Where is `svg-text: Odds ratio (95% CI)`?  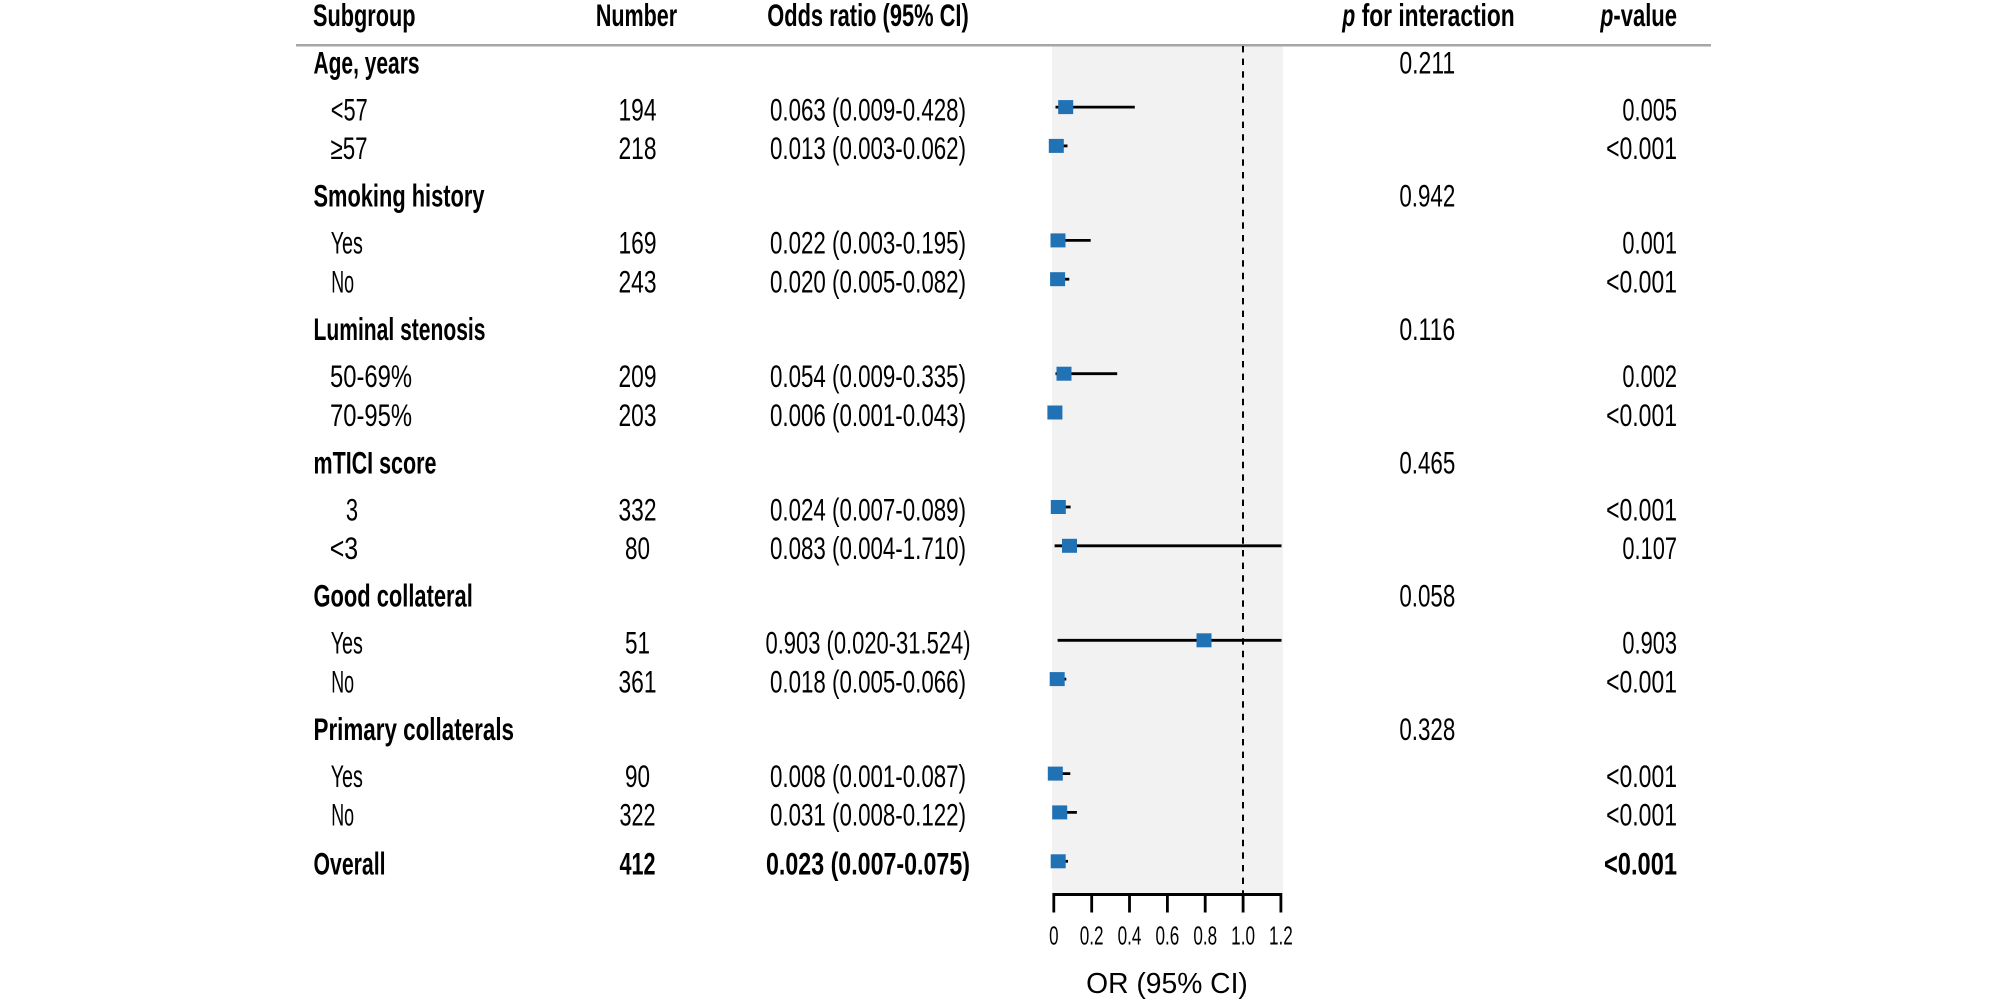 svg-text: Odds ratio (95% CI) is located at coordinates (868, 16).